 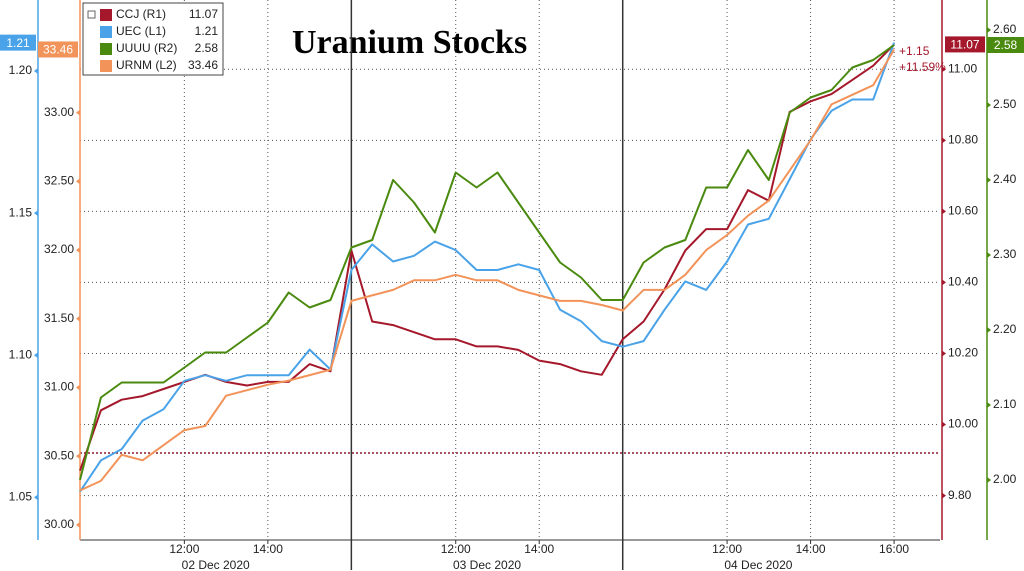 I want to click on legend-label: UUUU (R2), so click(x=146, y=48).